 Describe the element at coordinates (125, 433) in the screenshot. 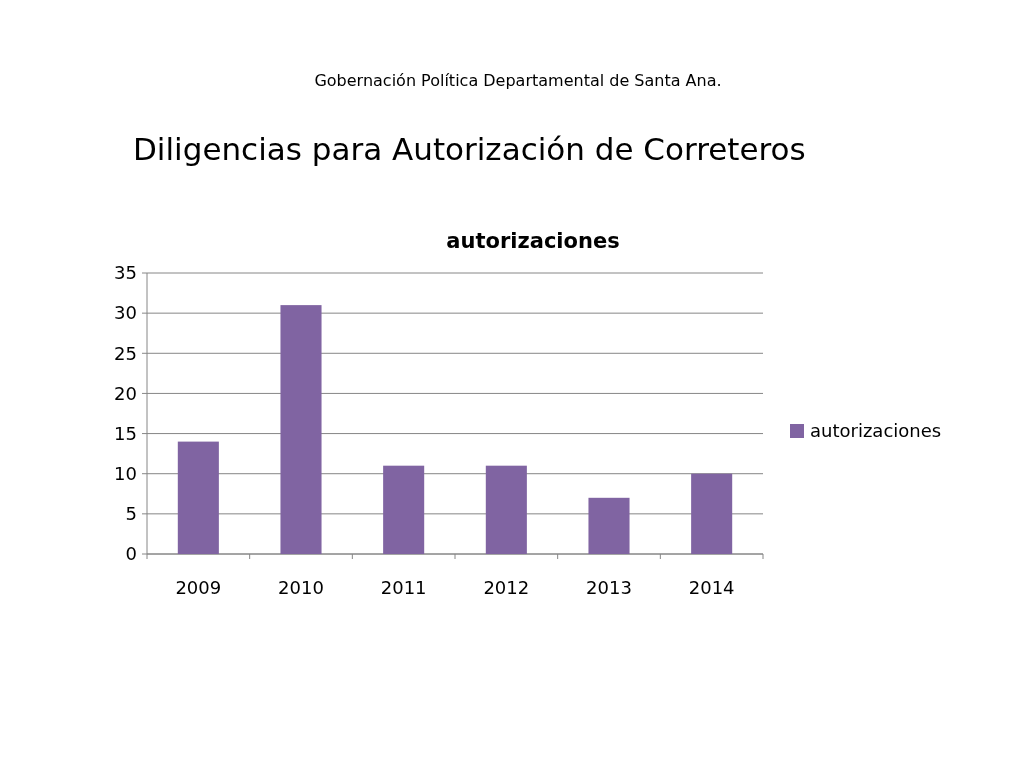

I see `y-tick-label: 15` at that location.